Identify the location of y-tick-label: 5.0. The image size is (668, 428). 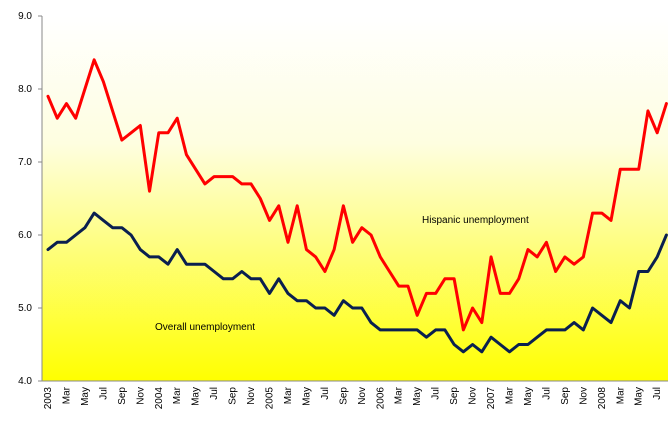
(25, 308).